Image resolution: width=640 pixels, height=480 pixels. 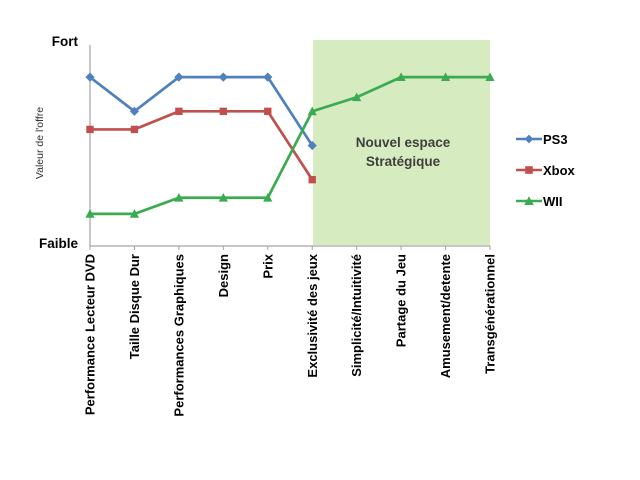 I want to click on category-label: Prix, so click(x=268, y=265).